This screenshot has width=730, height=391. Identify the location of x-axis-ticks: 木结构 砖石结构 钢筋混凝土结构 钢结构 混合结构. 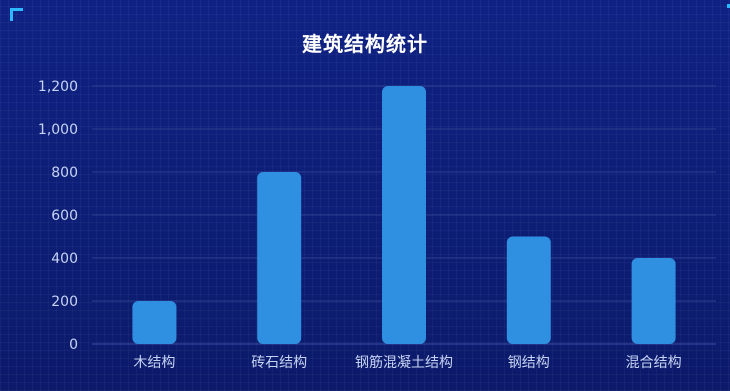
(407, 362).